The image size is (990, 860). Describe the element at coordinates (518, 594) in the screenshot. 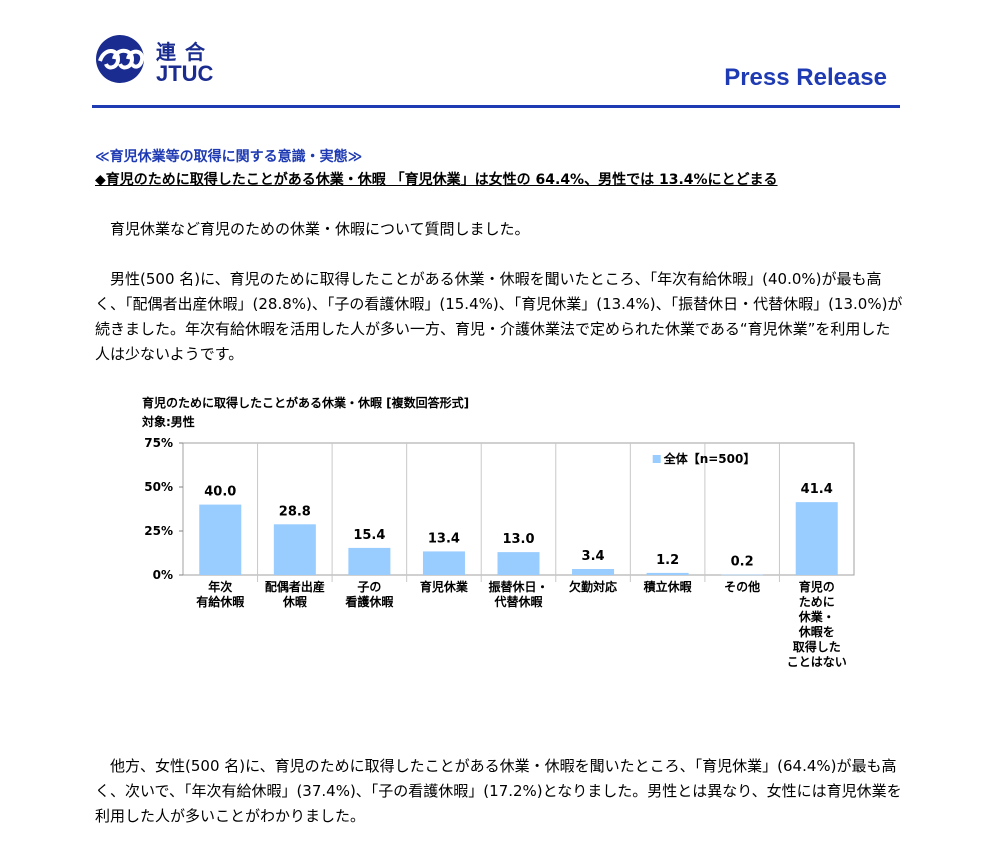

I see `category-label: 振替休日・ 代替休暇` at that location.